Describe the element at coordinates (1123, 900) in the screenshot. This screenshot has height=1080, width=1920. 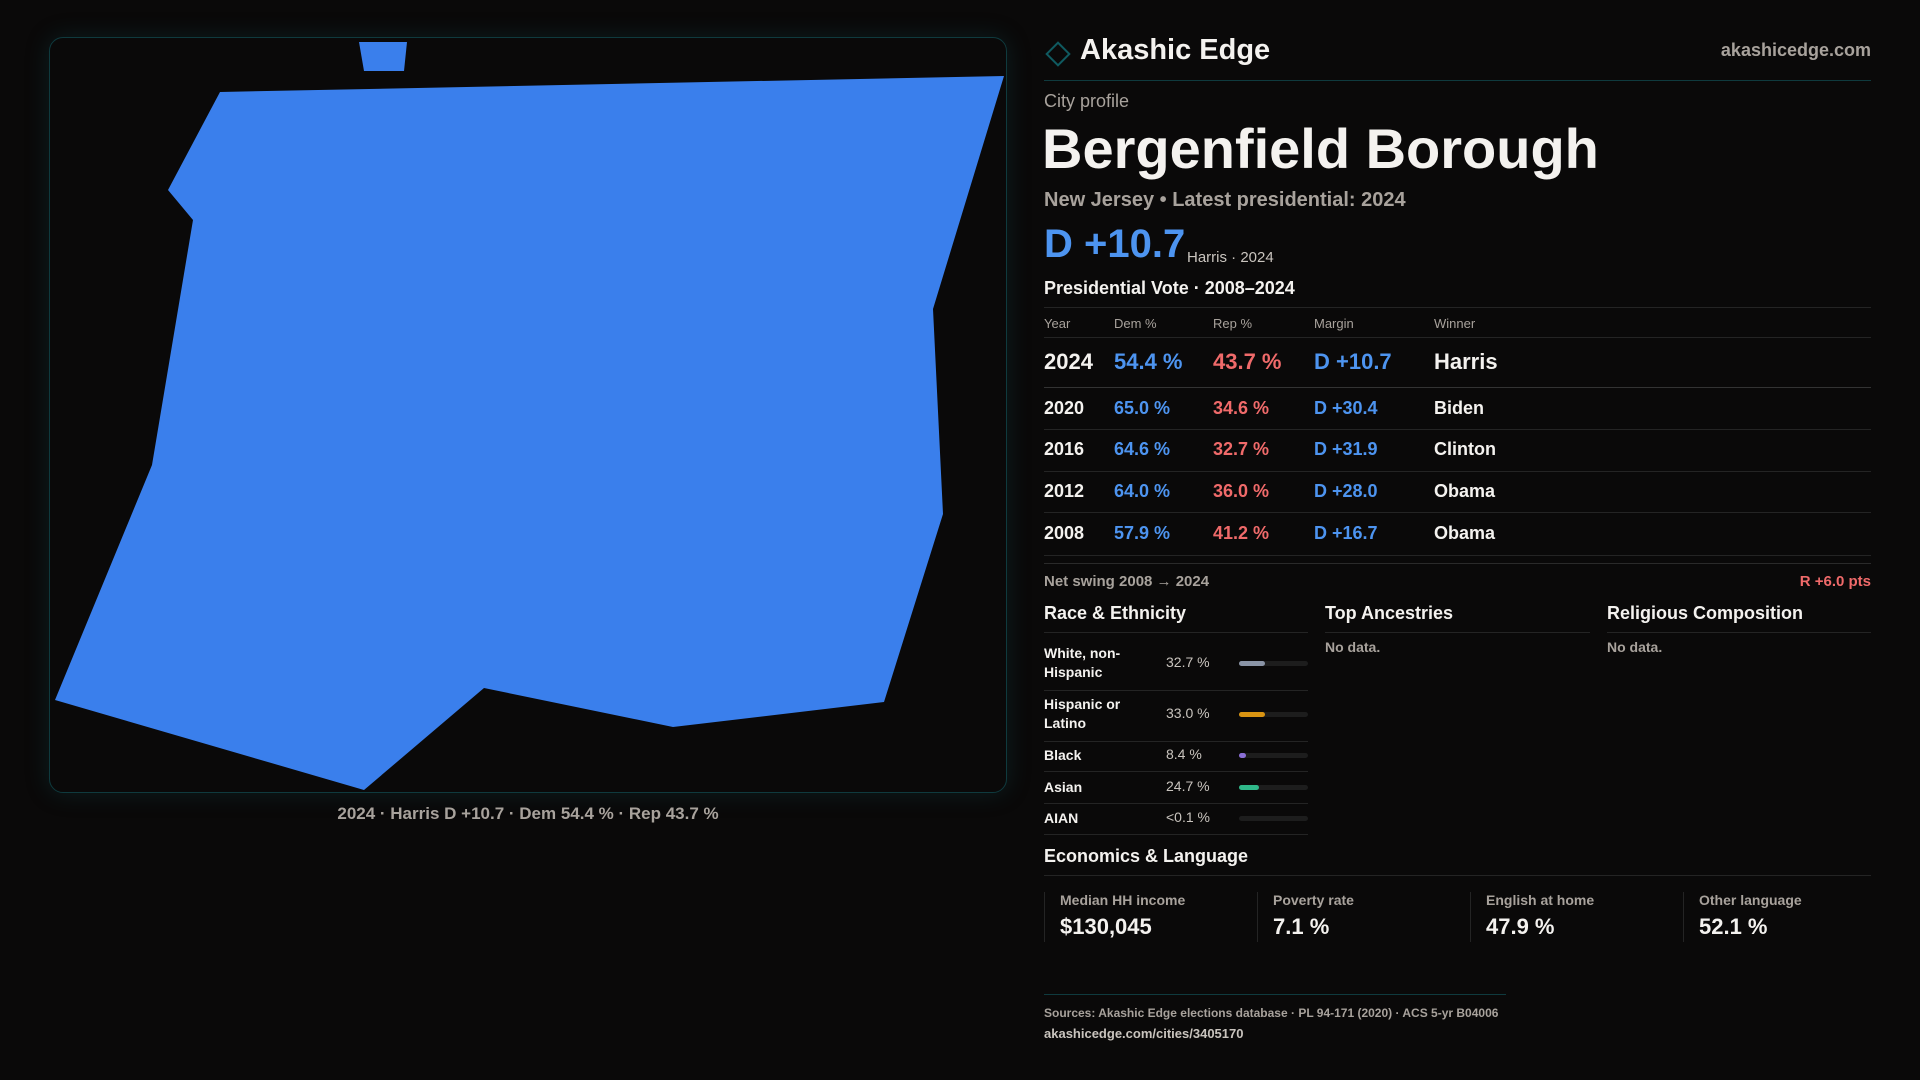
I see `stat-label: Median HH income` at that location.